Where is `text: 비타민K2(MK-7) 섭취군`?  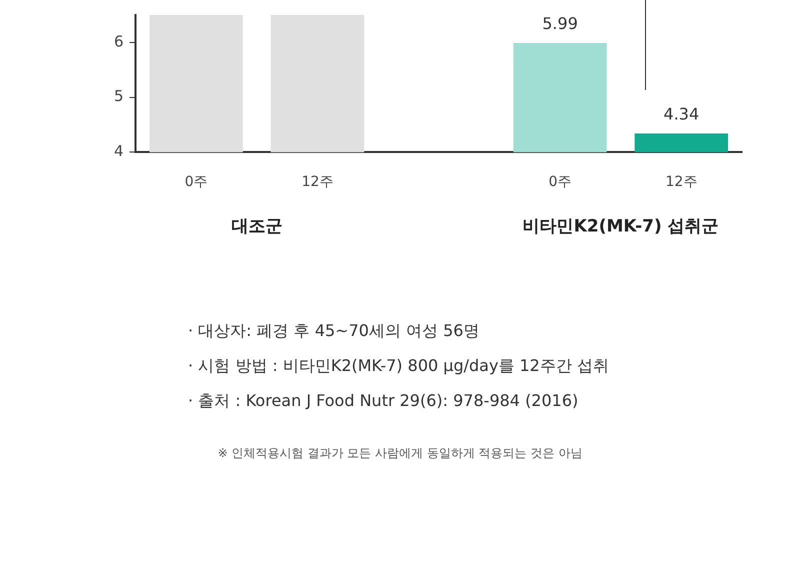 text: 비타민K2(MK-7) 섭취군 is located at coordinates (620, 226).